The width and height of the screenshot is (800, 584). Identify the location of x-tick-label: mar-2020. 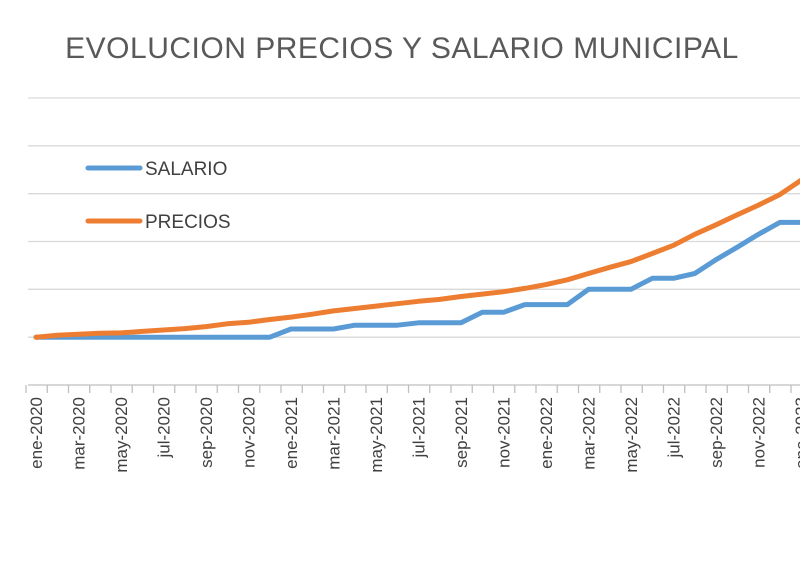
(79, 433).